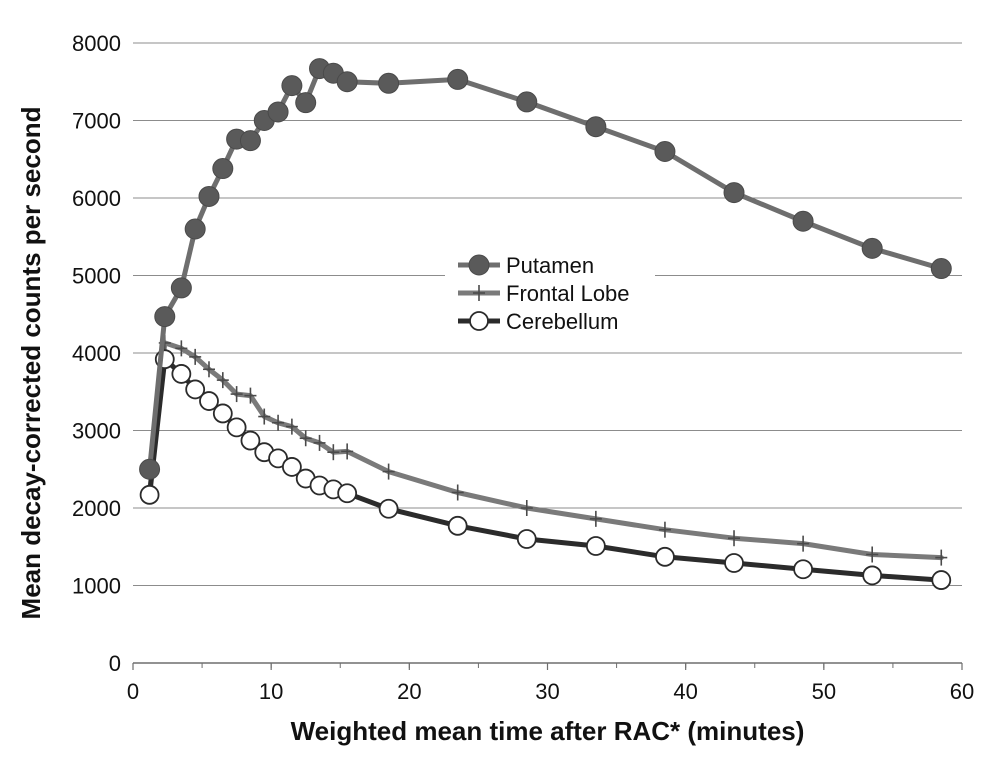  What do you see at coordinates (96, 431) in the screenshot?
I see `y-tick-label: 3000` at bounding box center [96, 431].